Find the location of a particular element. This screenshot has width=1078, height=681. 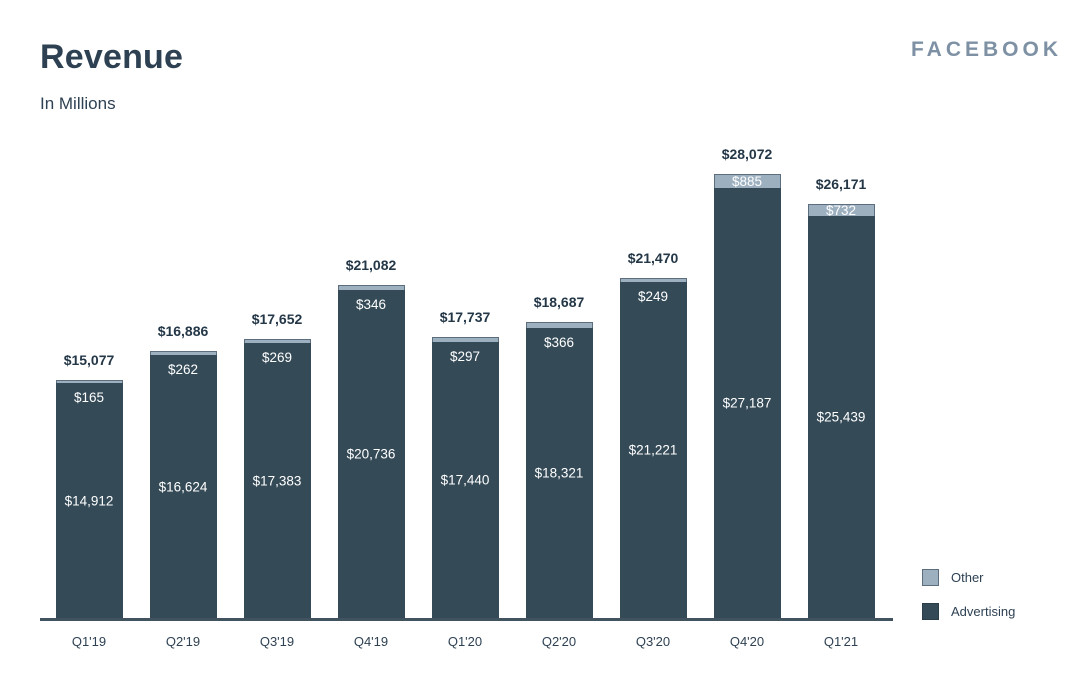

other-value-below-strip: $165 is located at coordinates (89, 397).